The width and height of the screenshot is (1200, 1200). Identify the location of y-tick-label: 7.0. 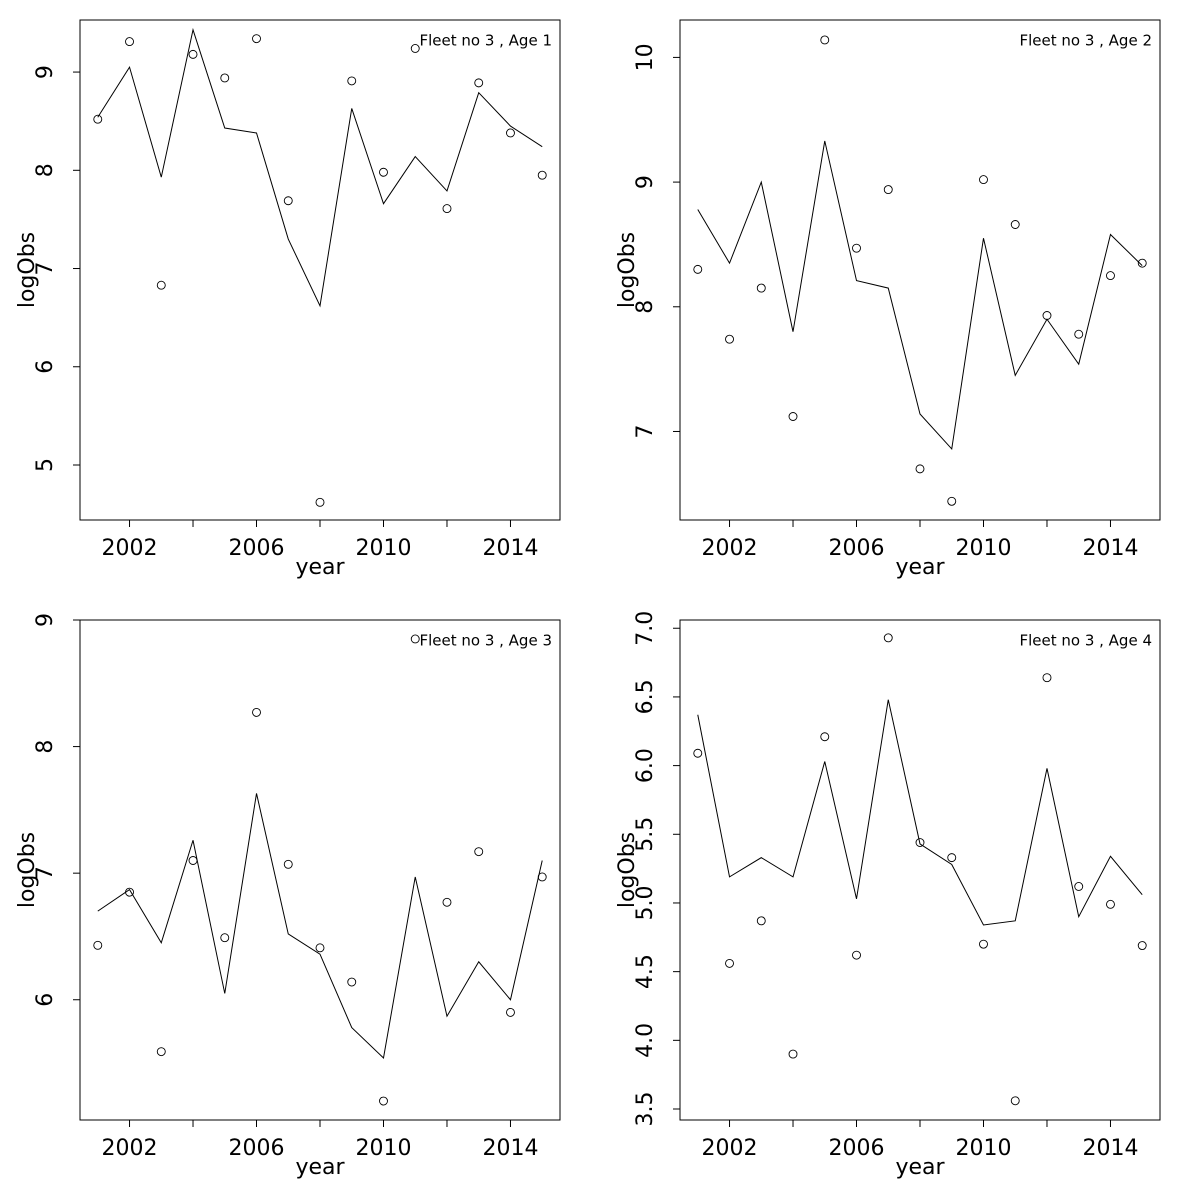
(645, 628).